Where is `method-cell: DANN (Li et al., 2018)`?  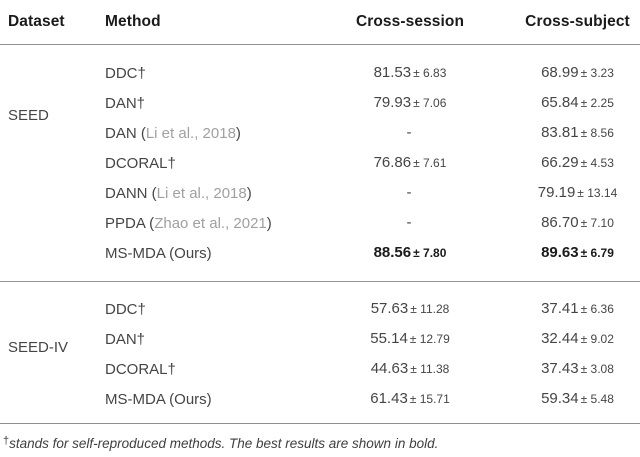 method-cell: DANN (Li et al., 2018) is located at coordinates (220, 193).